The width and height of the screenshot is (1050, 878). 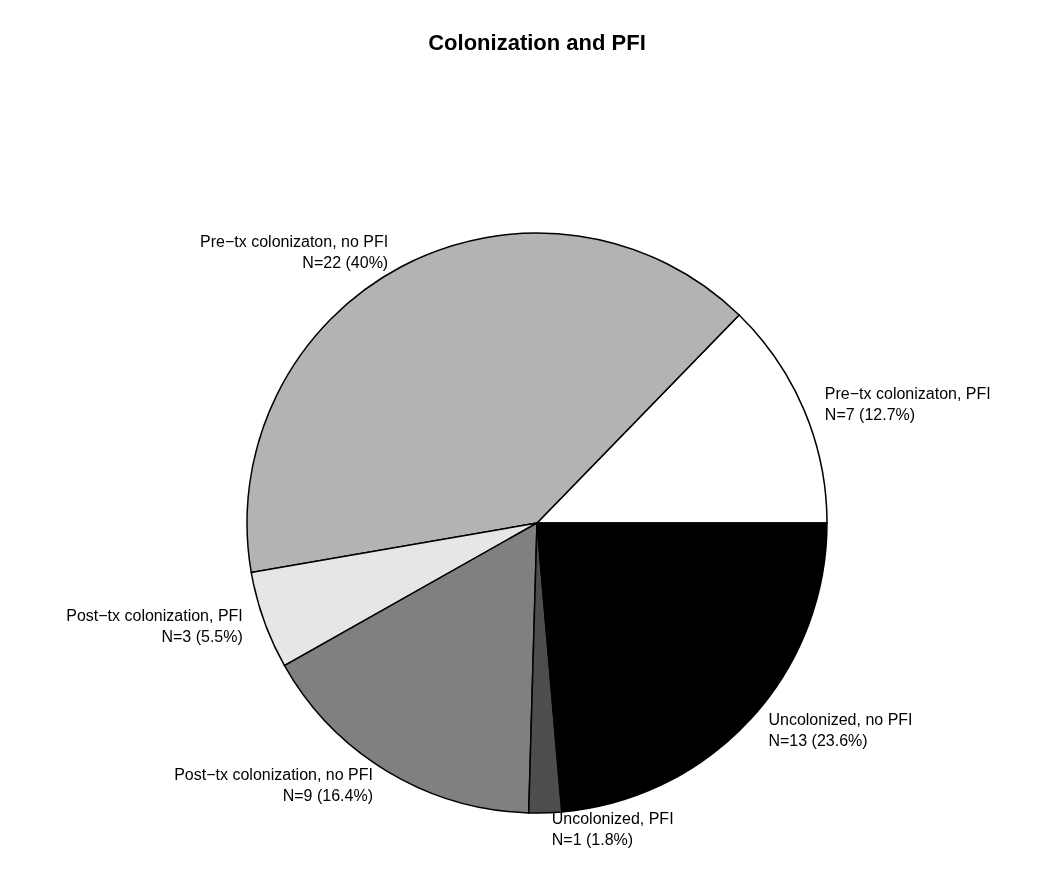 I want to click on data-label: N=1 (1.8%), so click(x=592, y=839).